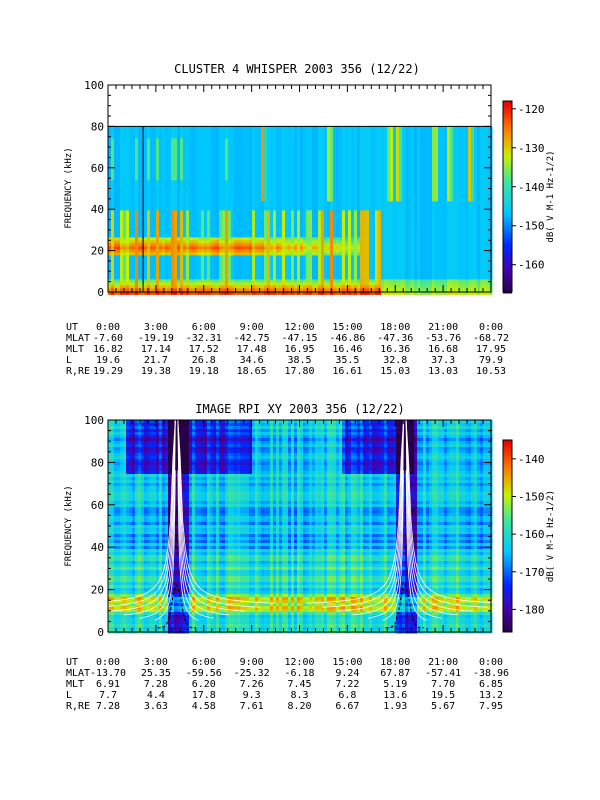 This screenshot has width=600, height=800. I want to click on ephemeris-value: 16.36, so click(395, 349).